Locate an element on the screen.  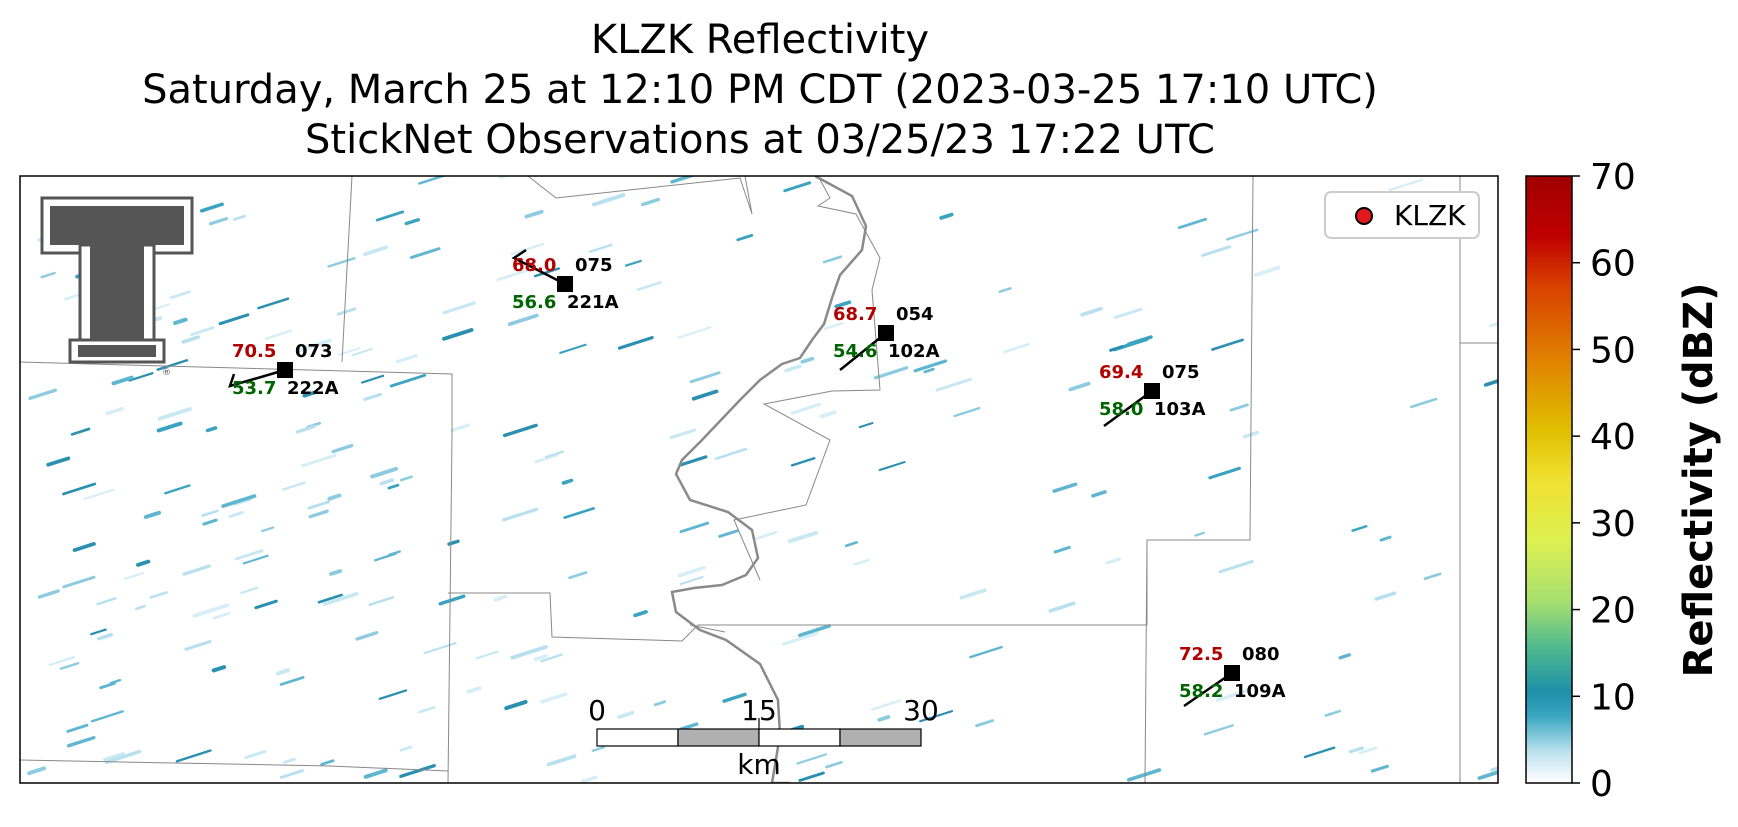
station-103A: 69.4 075 58.0 103A is located at coordinates (1152, 395).